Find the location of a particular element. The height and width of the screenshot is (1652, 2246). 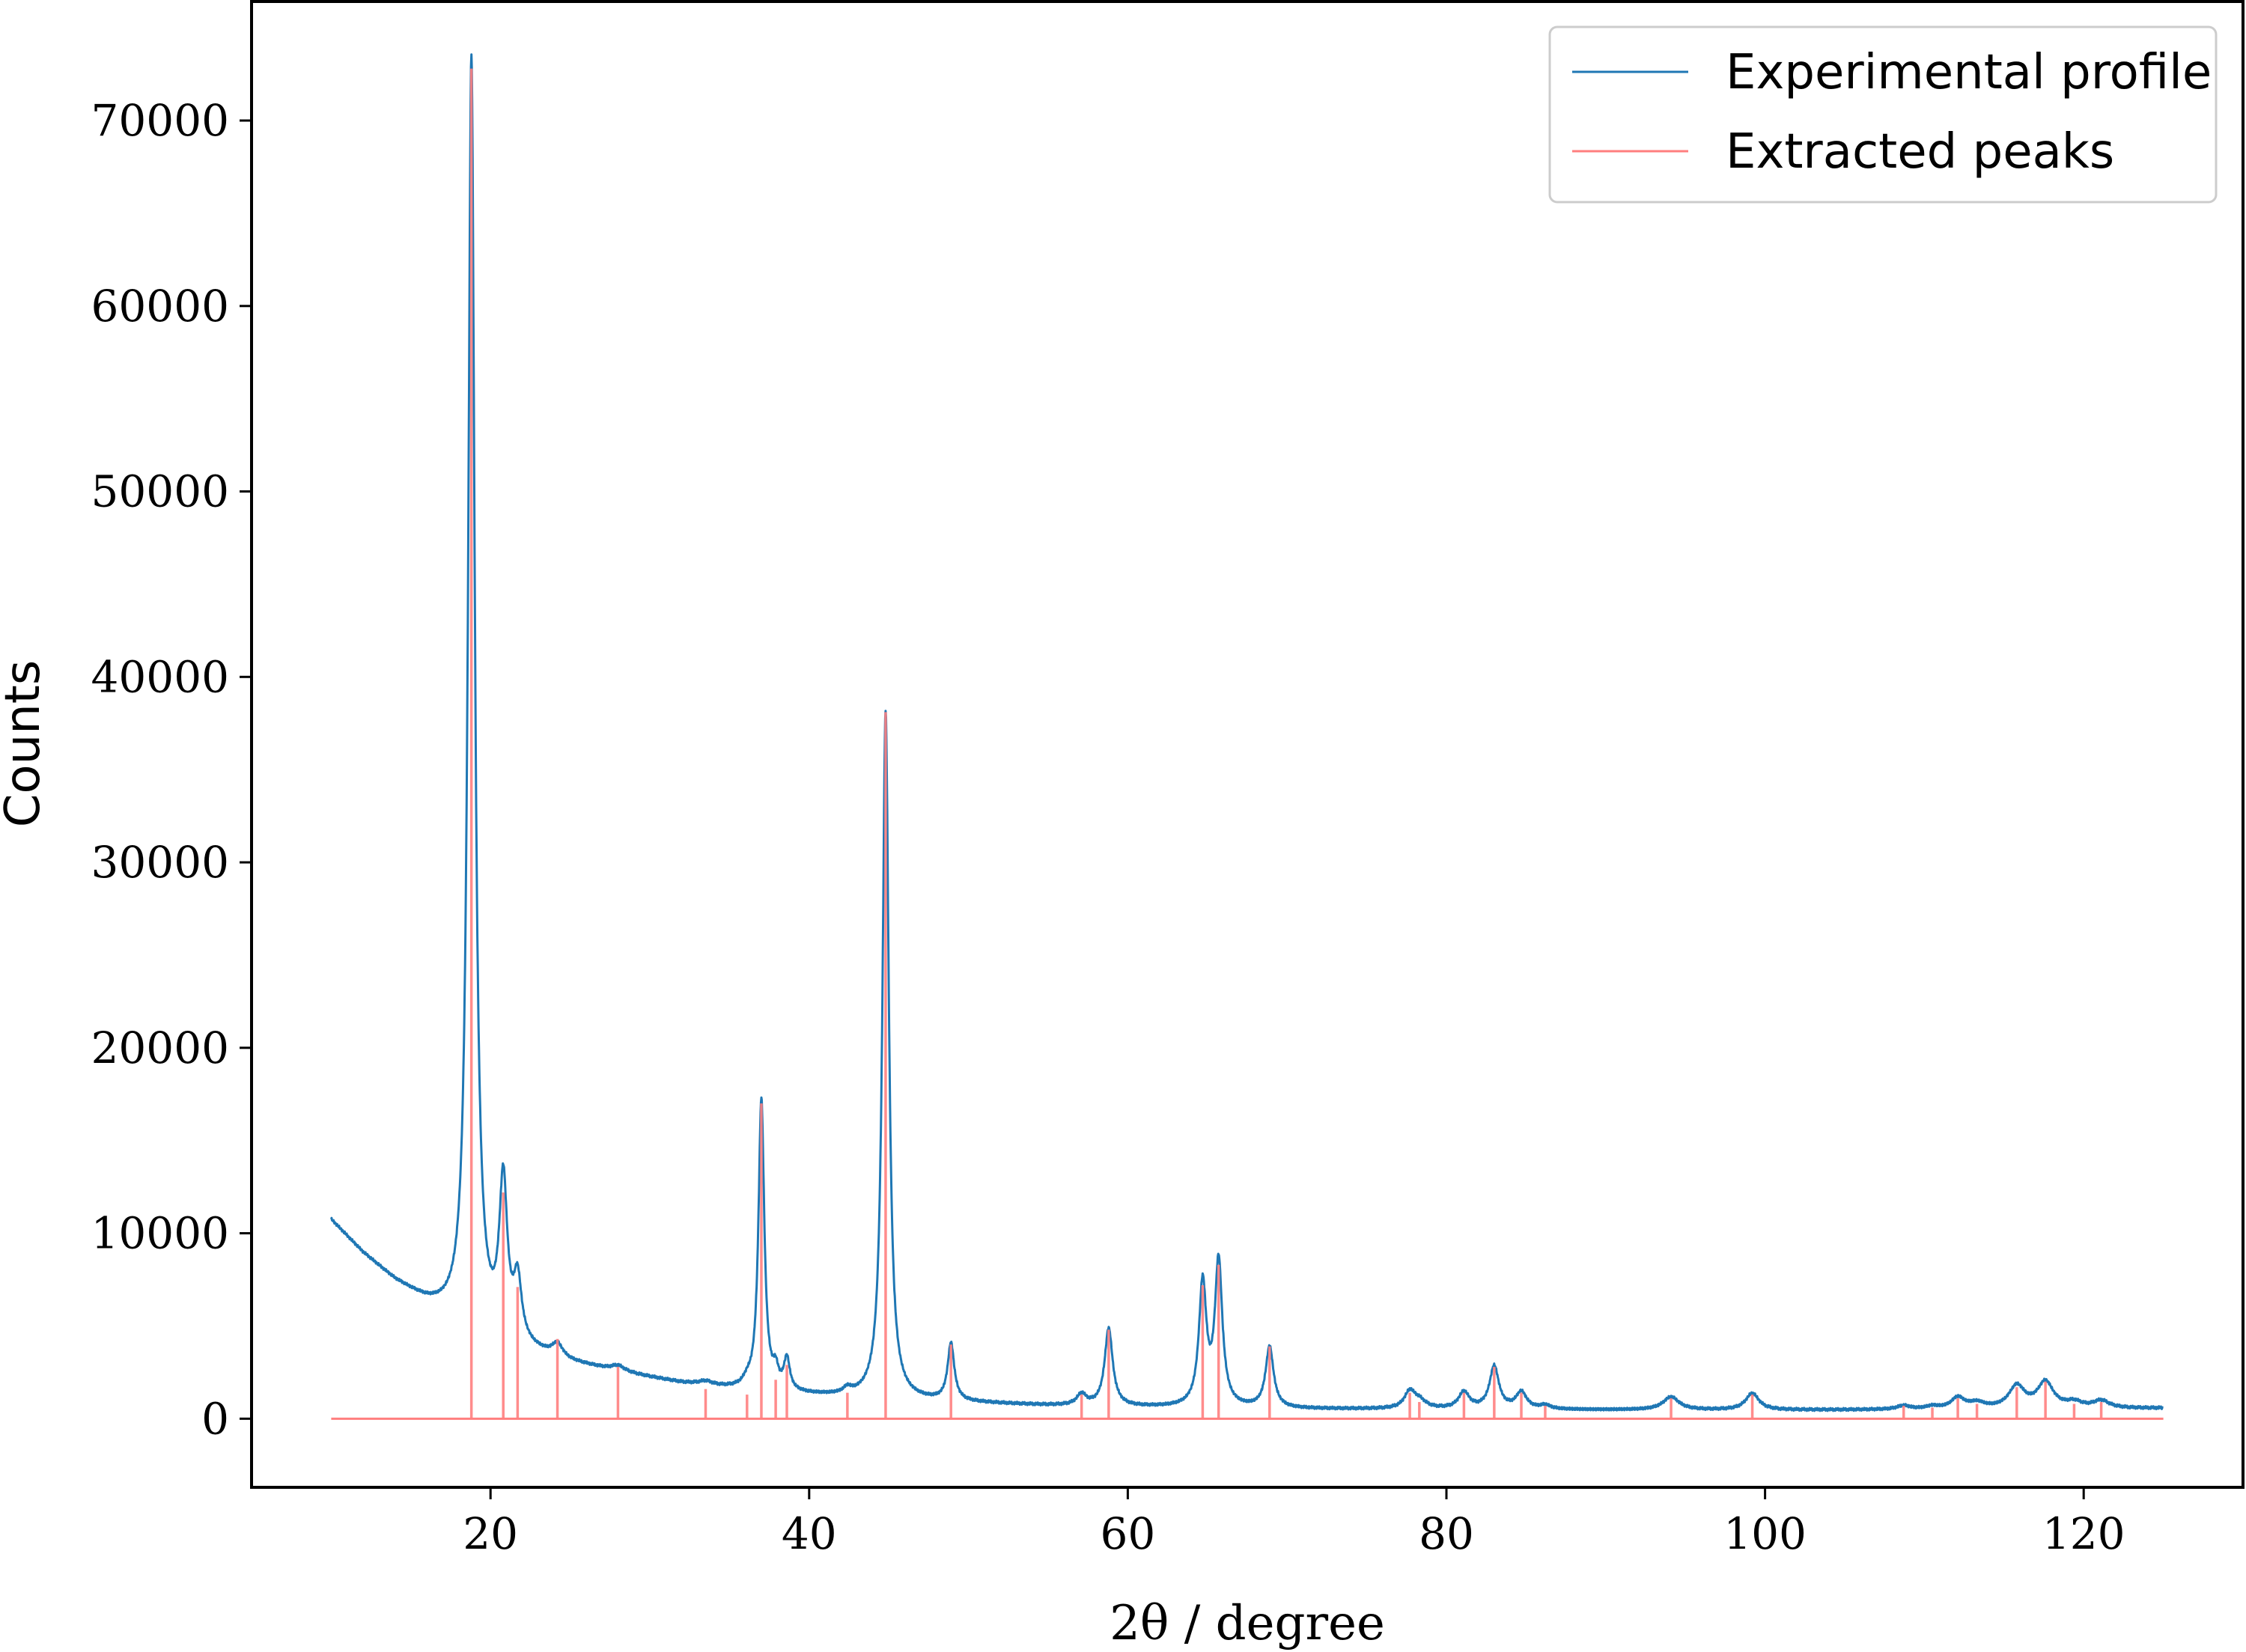

y-tick-label: 10000 is located at coordinates (160, 1233).